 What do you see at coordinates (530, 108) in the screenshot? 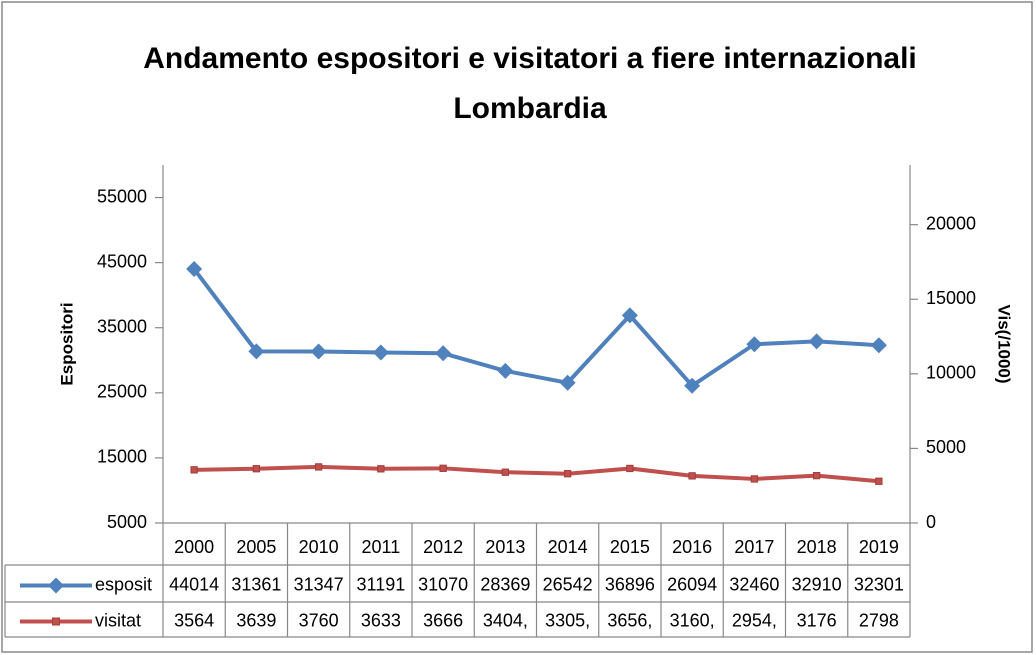
I see `chart-title: Lombardia` at bounding box center [530, 108].